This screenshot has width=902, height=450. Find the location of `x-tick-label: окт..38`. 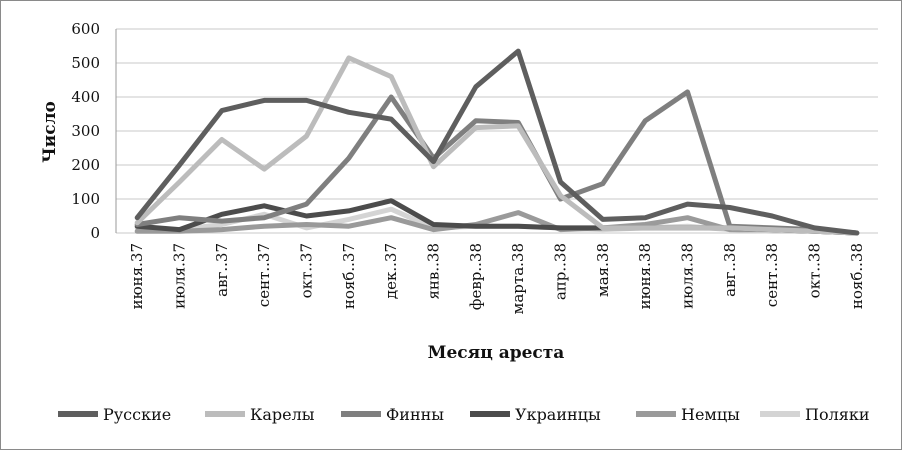

x-tick-label: окт..38 is located at coordinates (815, 270).